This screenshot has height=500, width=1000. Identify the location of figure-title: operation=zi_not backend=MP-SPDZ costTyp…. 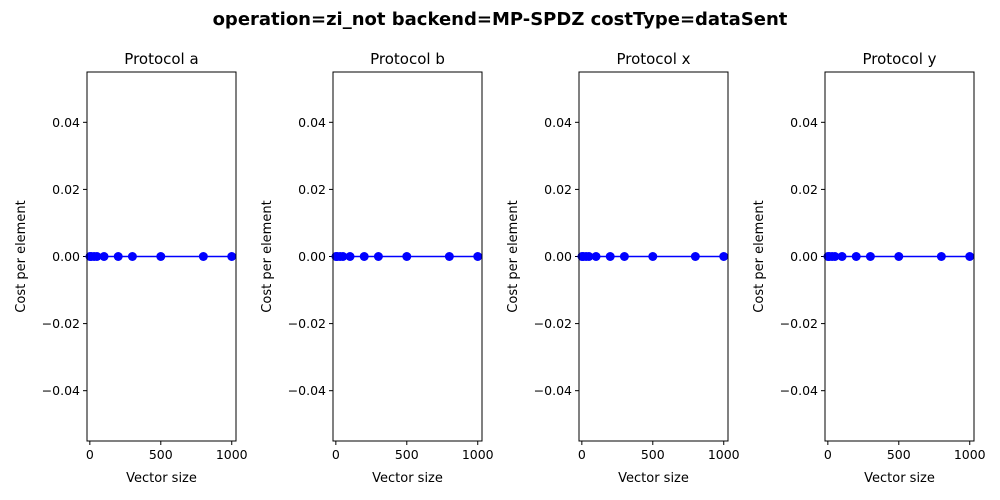
(500, 19).